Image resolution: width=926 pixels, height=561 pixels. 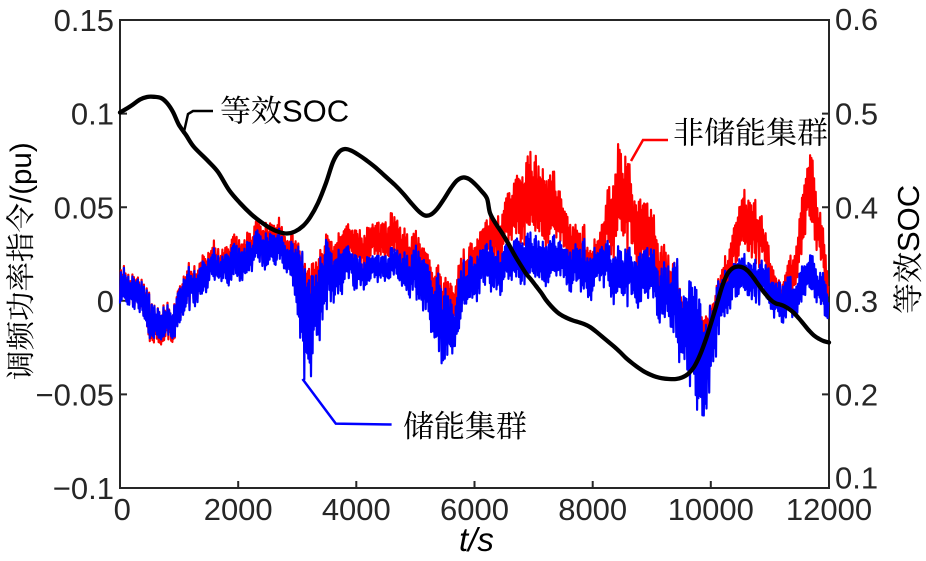 What do you see at coordinates (592, 509) in the screenshot?
I see `svg-text: 8000` at bounding box center [592, 509].